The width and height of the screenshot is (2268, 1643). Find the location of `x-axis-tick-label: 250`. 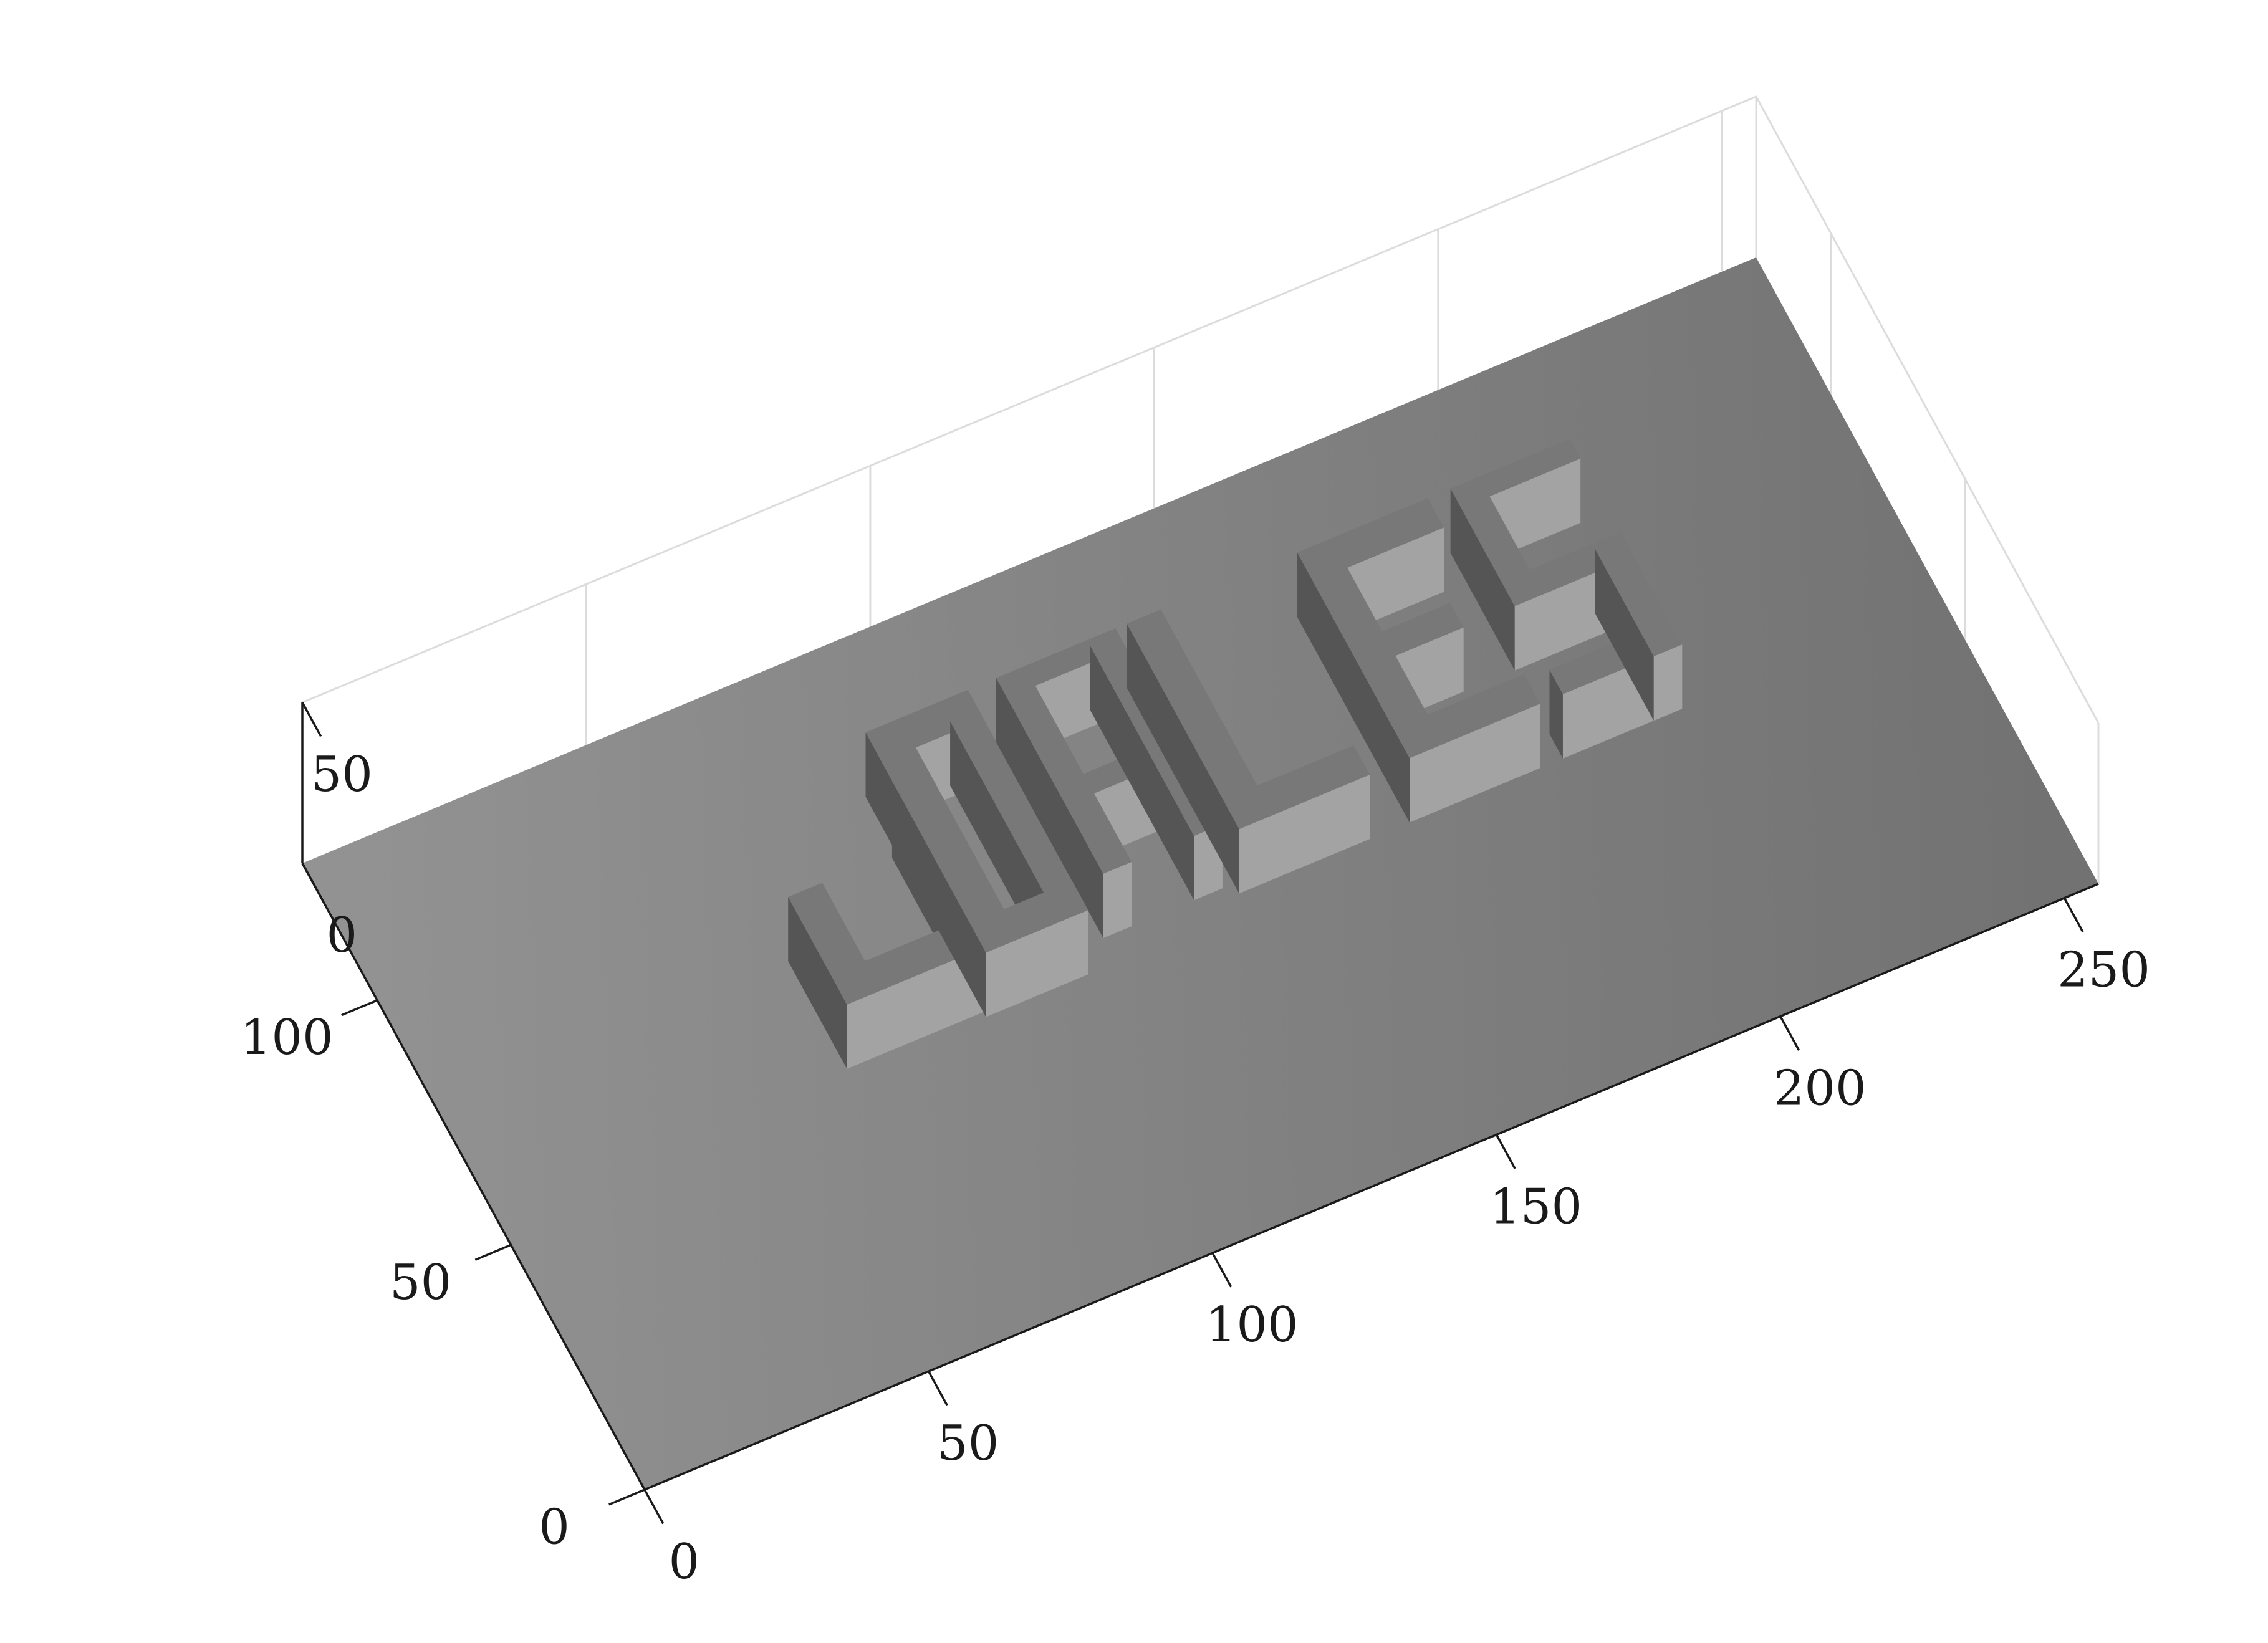

x-axis-tick-label: 250 is located at coordinates (2103, 971).